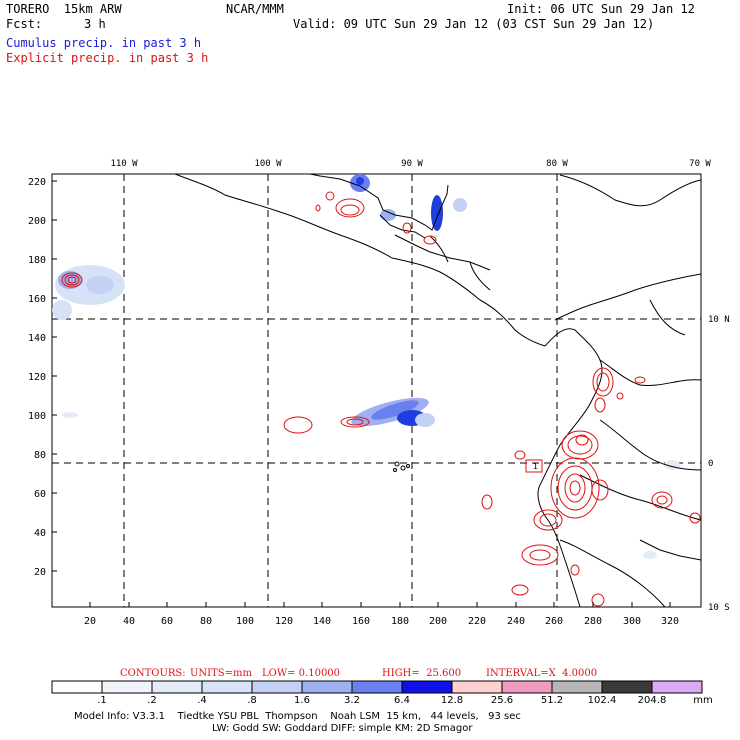 Image resolution: width=740 pixels, height=740 pixels. What do you see at coordinates (37, 338) in the screenshot?
I see `y-tick-label: 140` at bounding box center [37, 338].